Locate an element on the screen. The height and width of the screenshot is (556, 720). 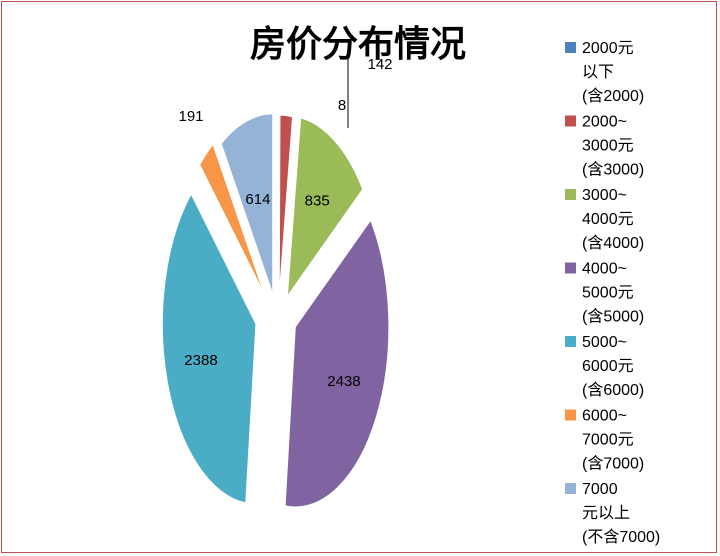
legend-label: 5000~ is located at coordinates (604, 342).